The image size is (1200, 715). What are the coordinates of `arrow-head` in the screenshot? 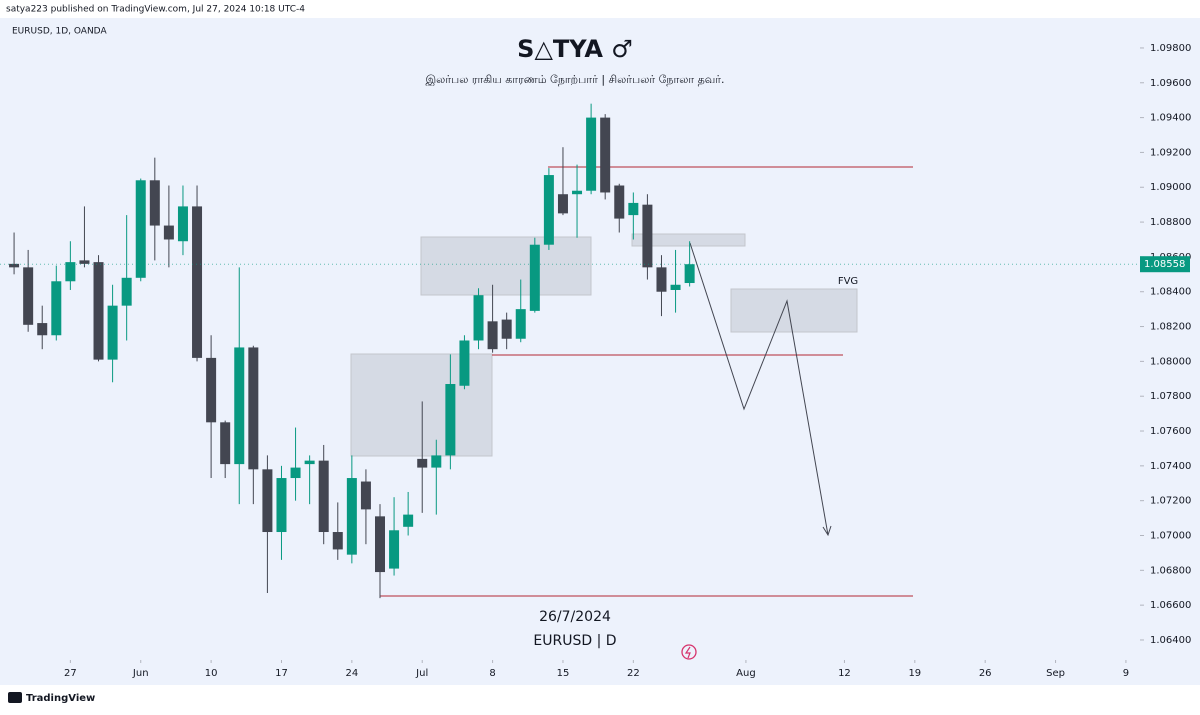 It's located at (827, 531).